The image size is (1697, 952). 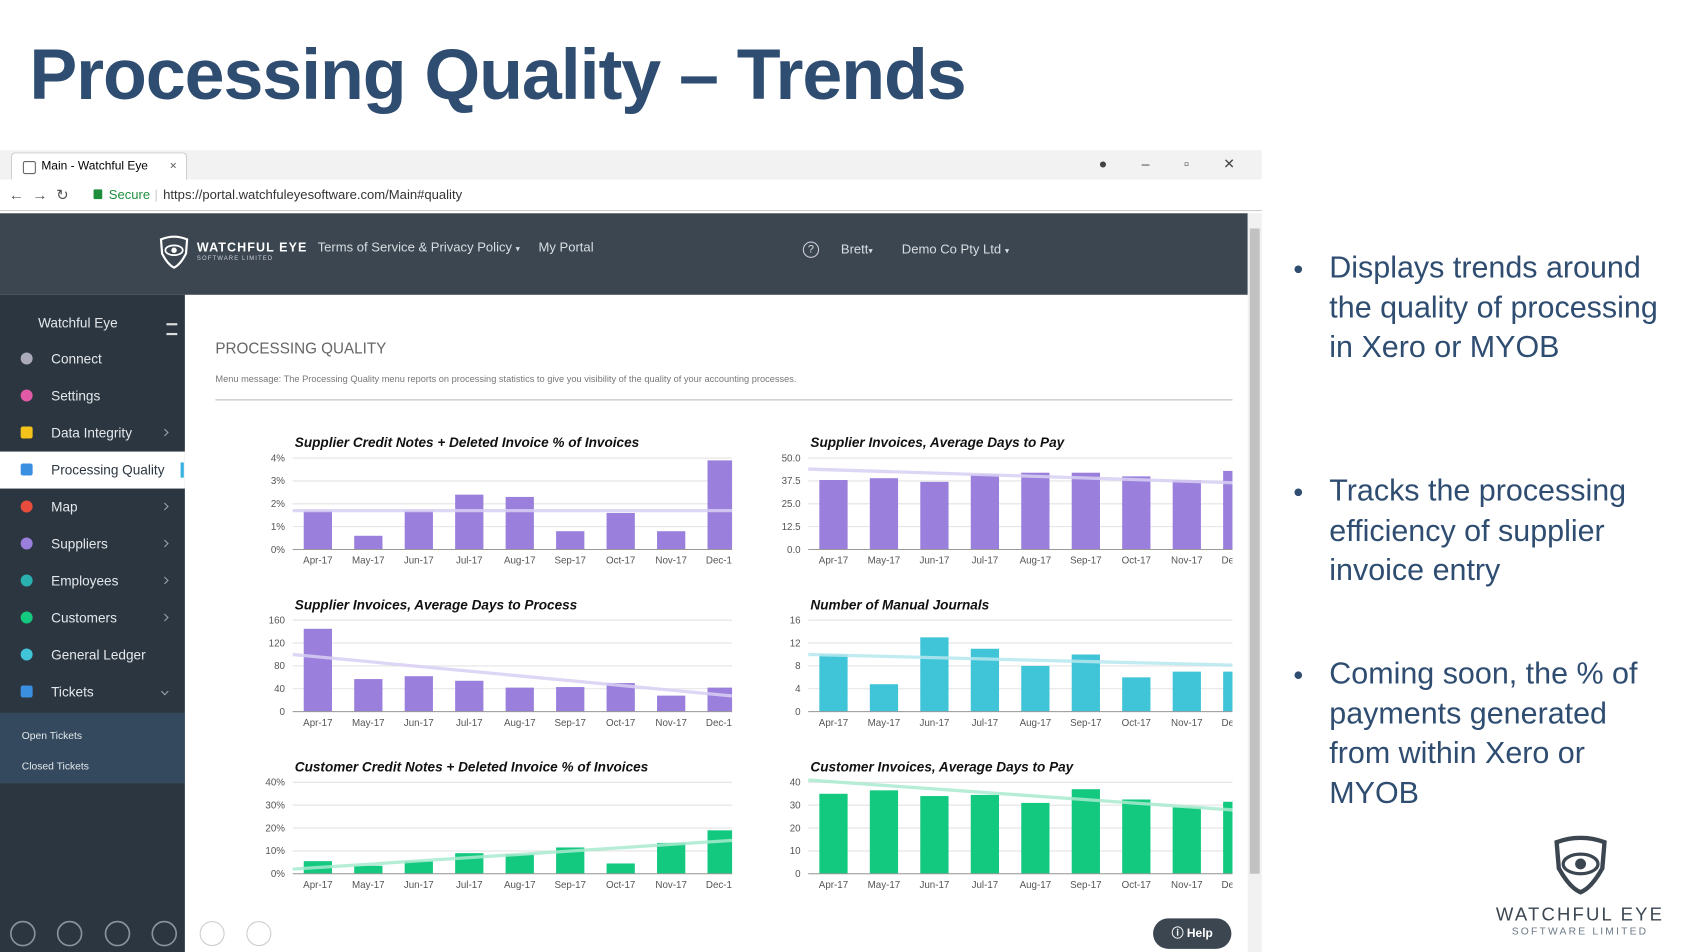 I want to click on user-name: Brett, so click(x=854, y=249).